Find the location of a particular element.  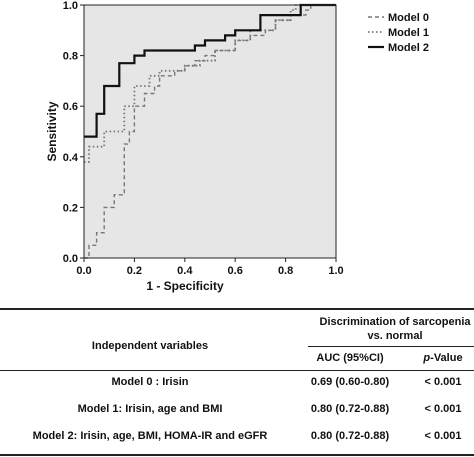

independent-variables-header: Independent variables is located at coordinates (150, 346).